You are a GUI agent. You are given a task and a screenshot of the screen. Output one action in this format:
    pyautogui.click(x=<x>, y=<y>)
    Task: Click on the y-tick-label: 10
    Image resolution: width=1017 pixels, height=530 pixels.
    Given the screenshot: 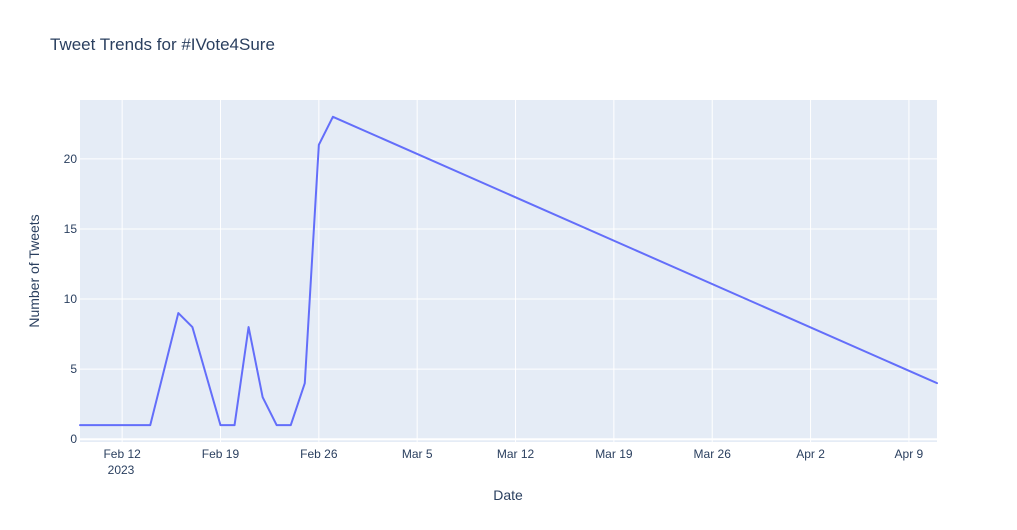 What is the action you would take?
    pyautogui.click(x=71, y=299)
    